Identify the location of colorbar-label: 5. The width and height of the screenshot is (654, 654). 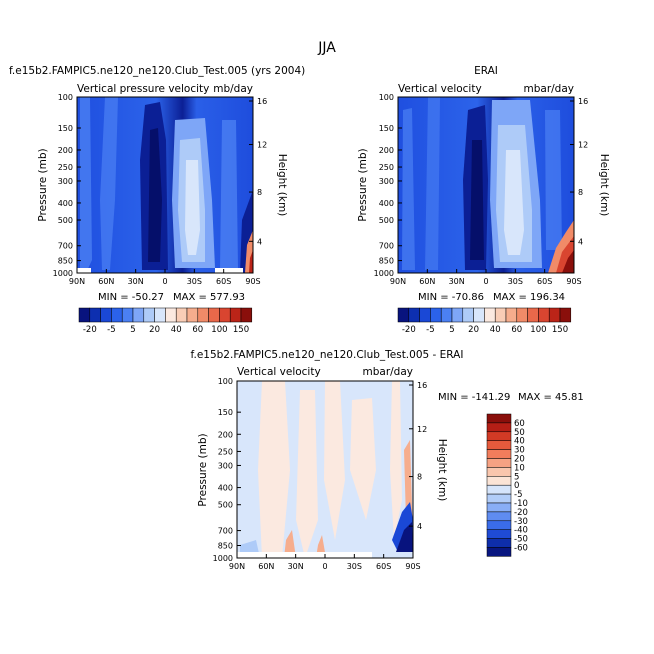
(451, 330).